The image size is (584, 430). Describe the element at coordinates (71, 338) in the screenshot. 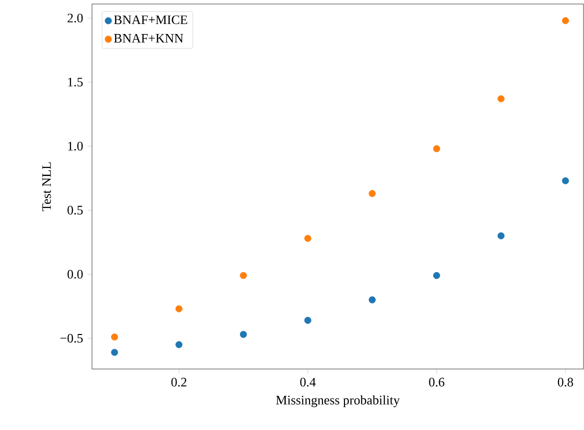

I see `y-tick-label: −0.5` at that location.